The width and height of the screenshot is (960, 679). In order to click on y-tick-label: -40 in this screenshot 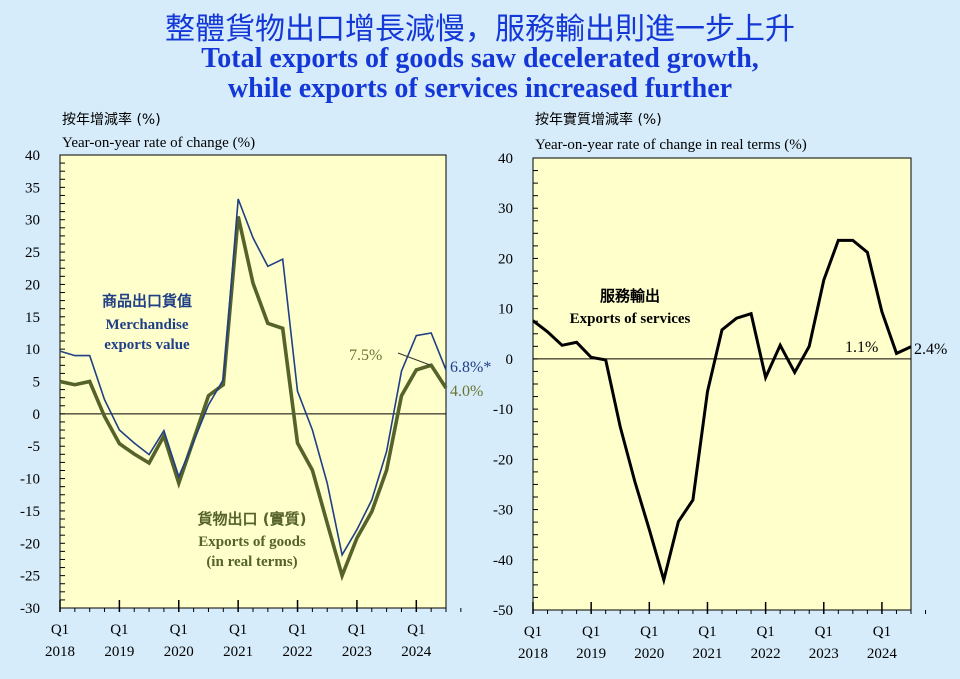, I will do `click(503, 561)`.